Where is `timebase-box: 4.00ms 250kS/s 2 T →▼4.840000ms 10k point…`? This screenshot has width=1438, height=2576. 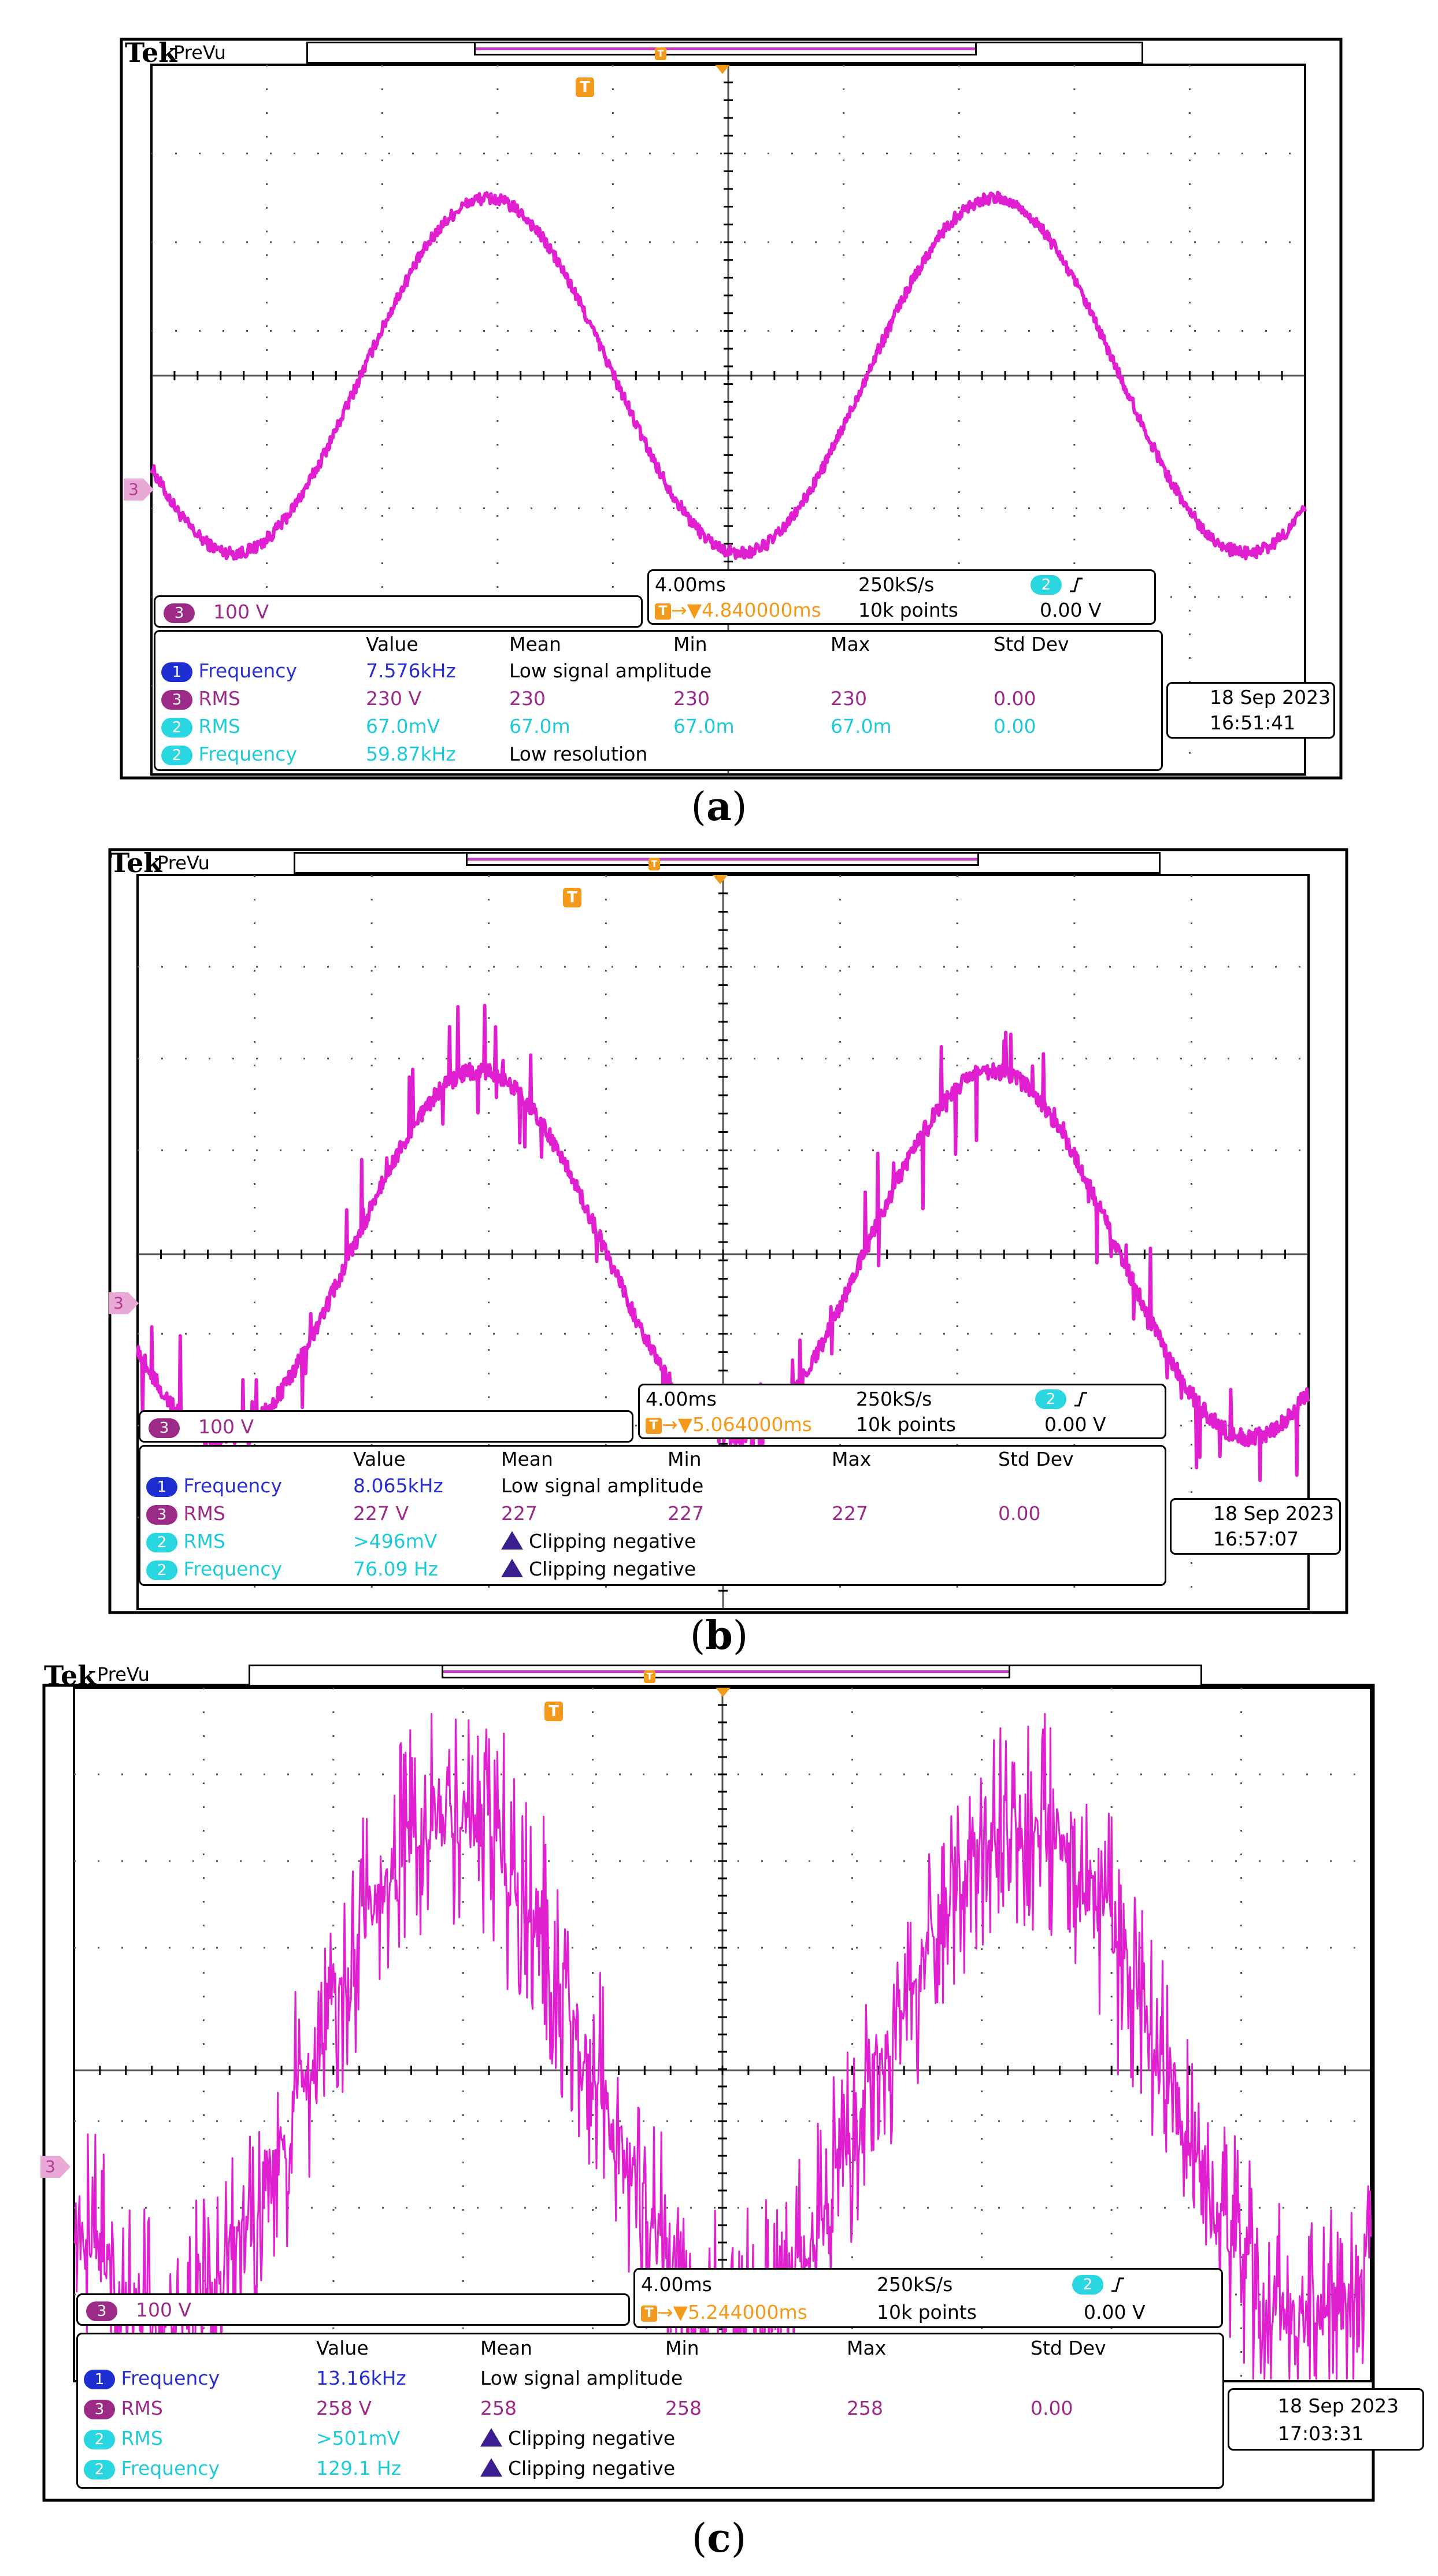
timebase-box: 4.00ms 250kS/s 2 T →▼4.840000ms 10k point… is located at coordinates (901, 597).